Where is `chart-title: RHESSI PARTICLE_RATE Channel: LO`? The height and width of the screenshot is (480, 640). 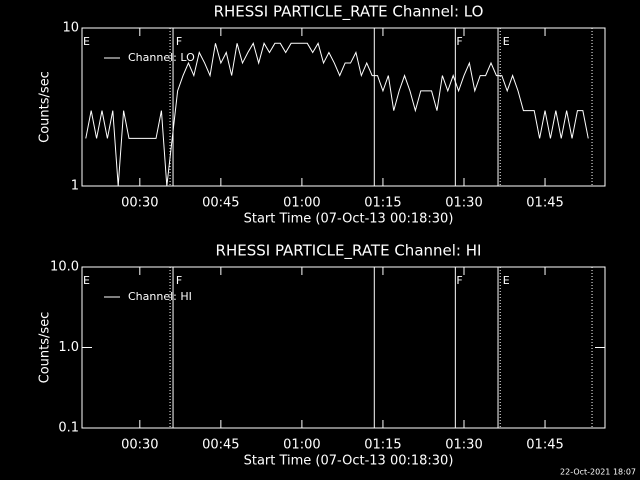
chart-title: RHESSI PARTICLE_RATE Channel: LO is located at coordinates (349, 12).